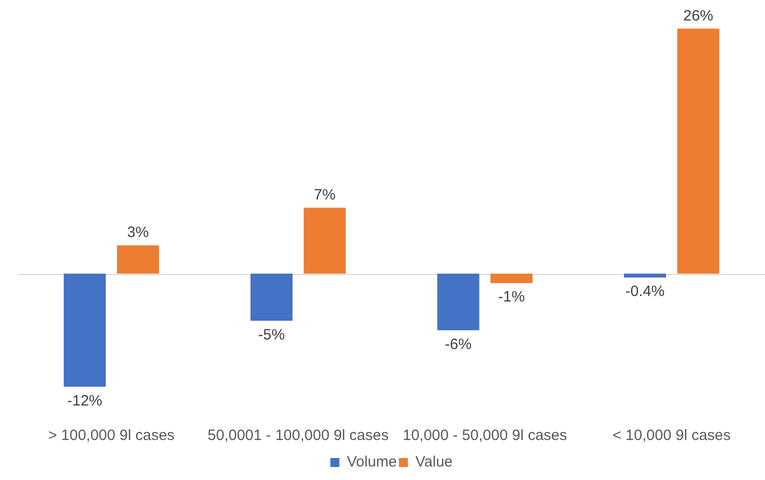 Image resolution: width=765 pixels, height=480 pixels. I want to click on data-label: 3%, so click(138, 233).